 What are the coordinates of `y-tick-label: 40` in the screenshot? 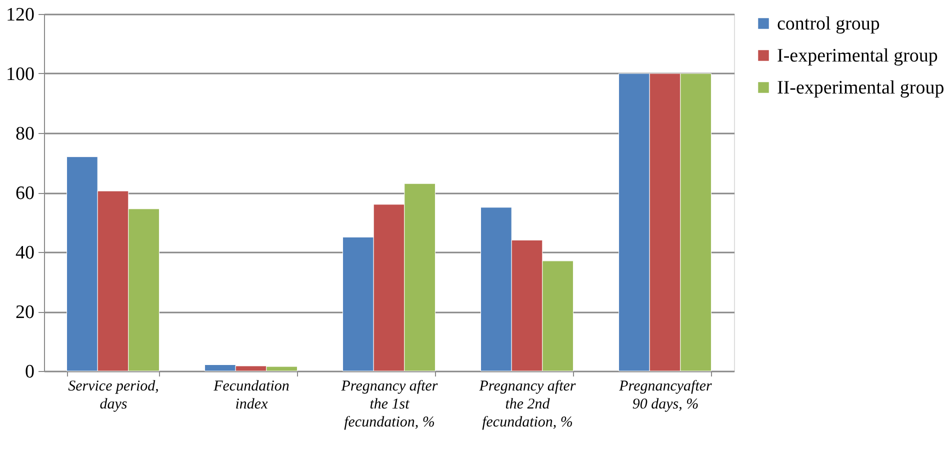 It's located at (25, 253).